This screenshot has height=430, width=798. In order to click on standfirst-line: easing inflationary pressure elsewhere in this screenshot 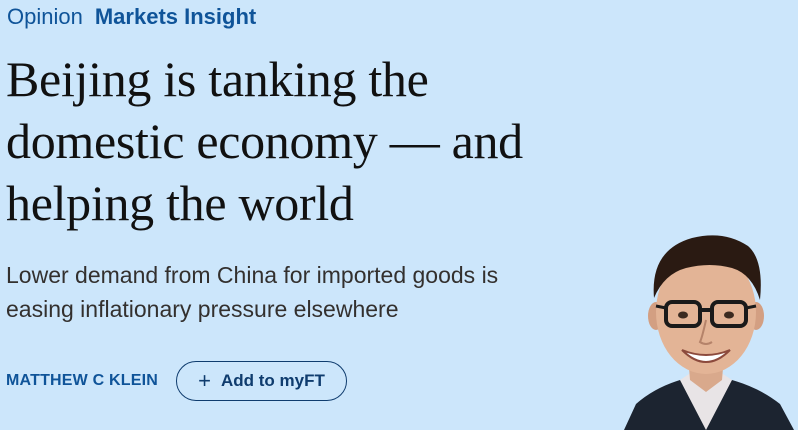, I will do `click(202, 309)`.